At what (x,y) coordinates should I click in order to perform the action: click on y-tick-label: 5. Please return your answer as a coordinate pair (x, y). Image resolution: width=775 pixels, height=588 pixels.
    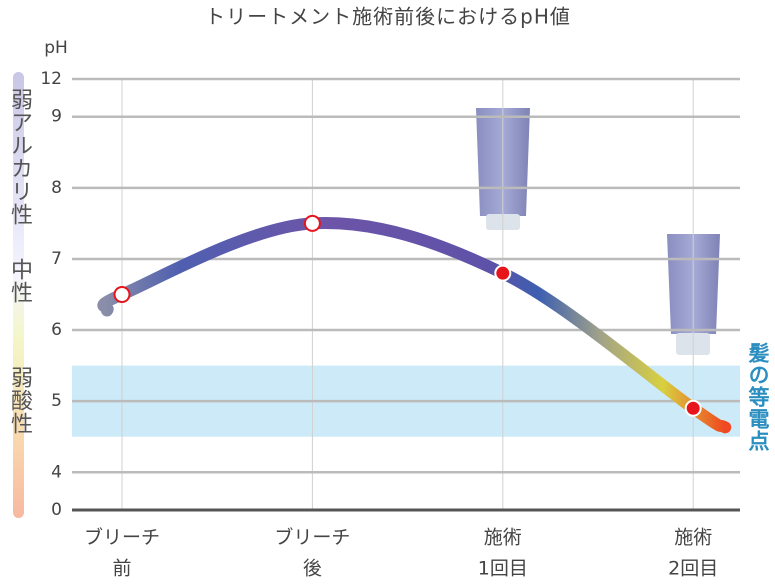
    Looking at the image, I should click on (56, 401).